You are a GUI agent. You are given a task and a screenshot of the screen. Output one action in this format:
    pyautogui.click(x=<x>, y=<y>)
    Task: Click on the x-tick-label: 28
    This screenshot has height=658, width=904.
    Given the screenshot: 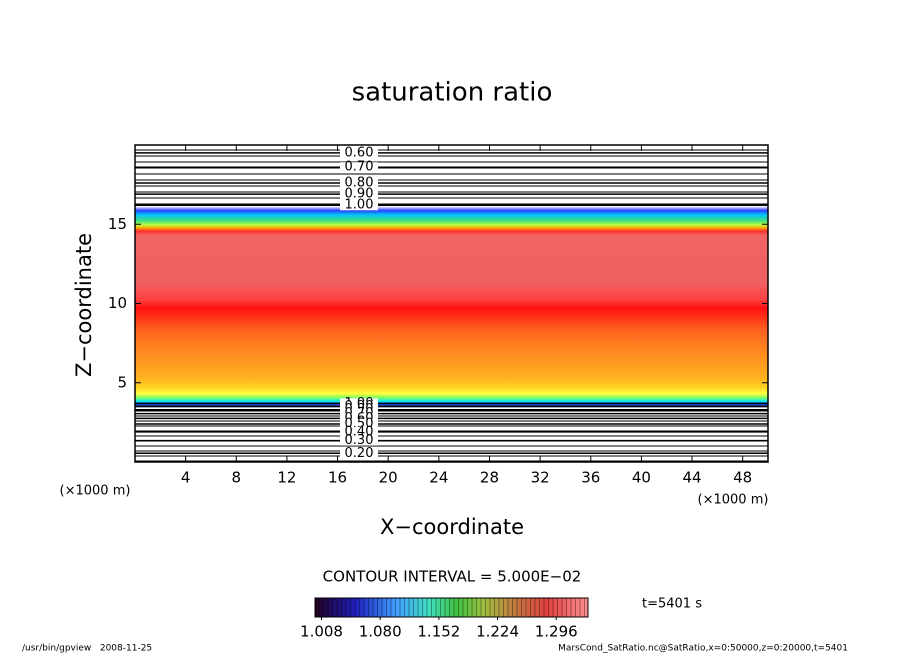 What is the action you would take?
    pyautogui.click(x=489, y=478)
    